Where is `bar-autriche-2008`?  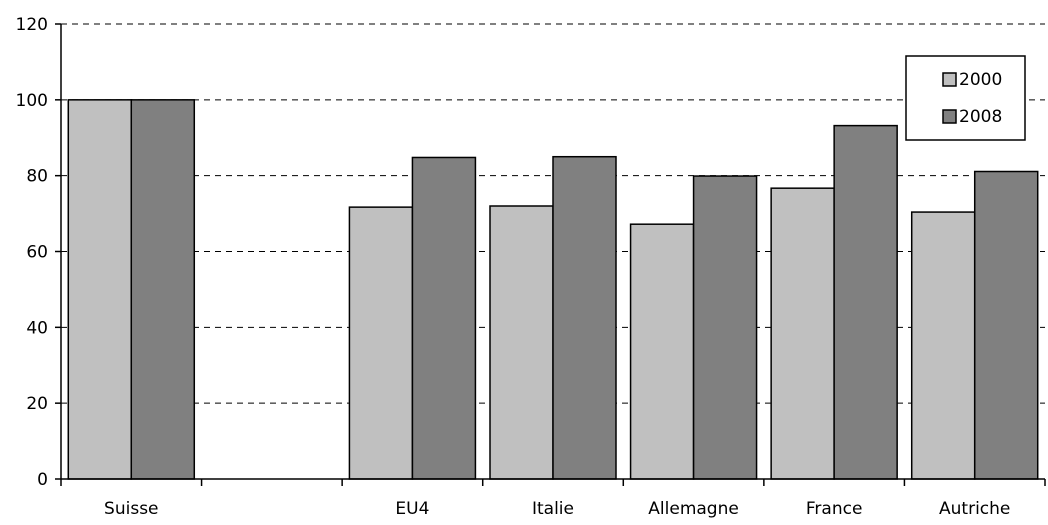 bar-autriche-2008 is located at coordinates (1006, 325).